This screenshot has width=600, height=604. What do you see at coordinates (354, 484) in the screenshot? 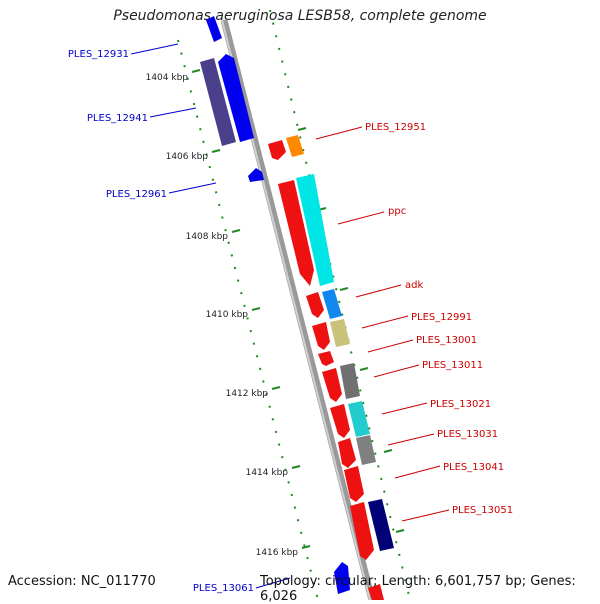
I see `gene-arrow-ples13041` at bounding box center [354, 484].